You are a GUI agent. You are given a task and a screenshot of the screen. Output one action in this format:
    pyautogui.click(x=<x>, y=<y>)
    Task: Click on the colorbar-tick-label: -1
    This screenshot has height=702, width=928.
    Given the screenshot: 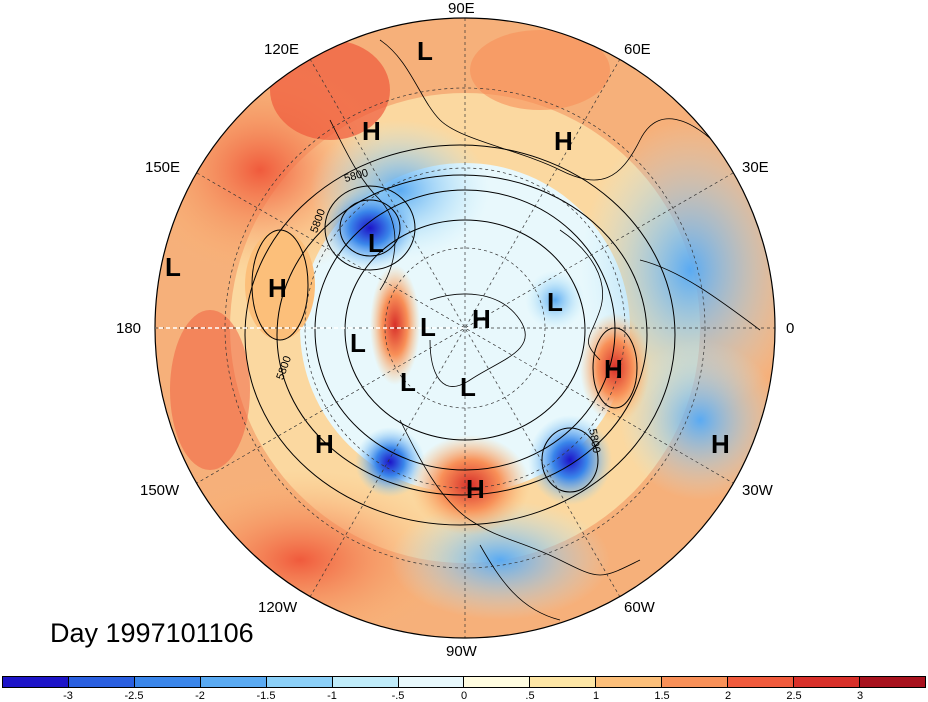 What is the action you would take?
    pyautogui.click(x=332, y=696)
    